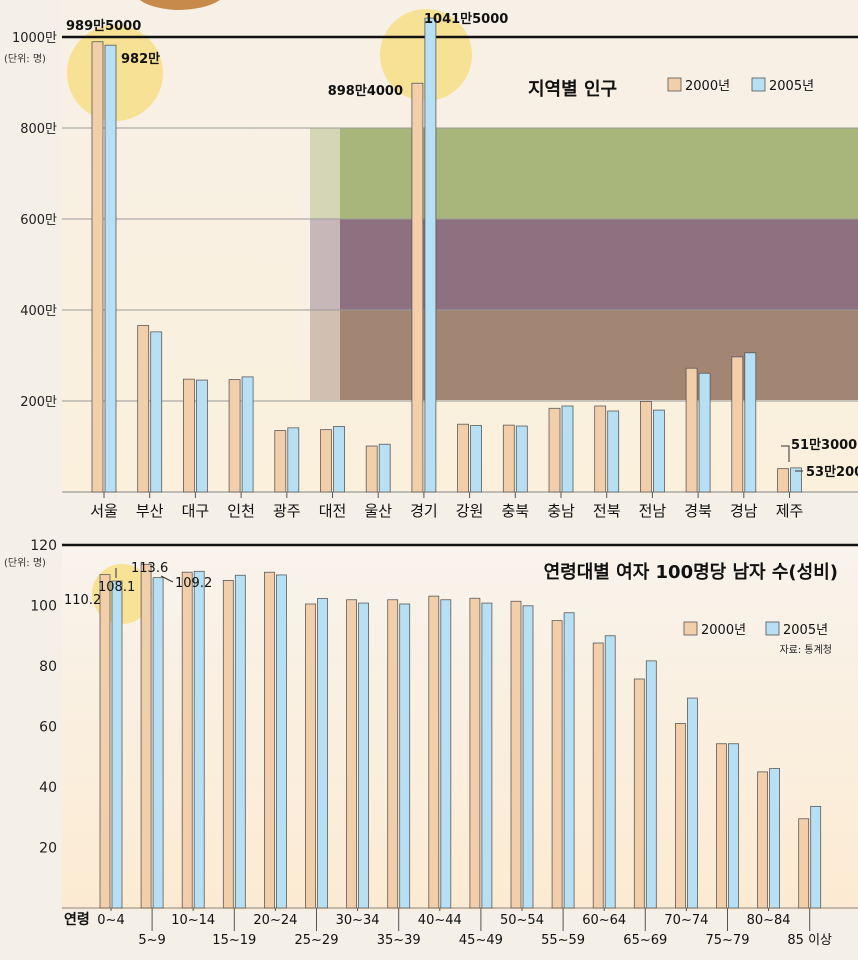 The image size is (858, 960). Describe the element at coordinates (604, 920) in the screenshot. I see `chart2-category-label: 60~64` at that location.